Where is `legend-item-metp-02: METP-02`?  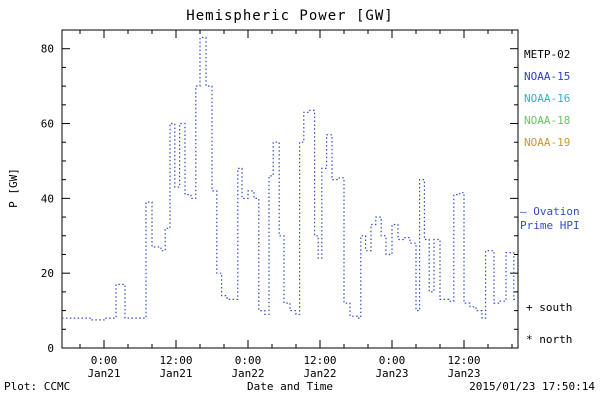
legend-item-metp-02: METP-02 is located at coordinates (547, 54).